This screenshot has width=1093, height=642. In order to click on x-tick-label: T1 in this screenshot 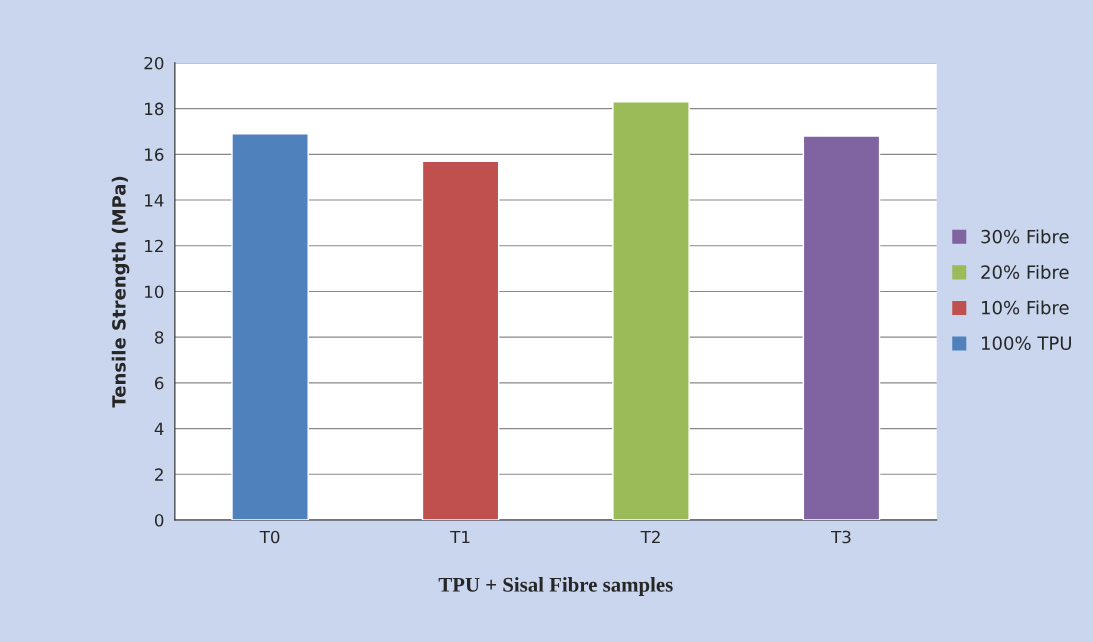, I will do `click(460, 537)`.